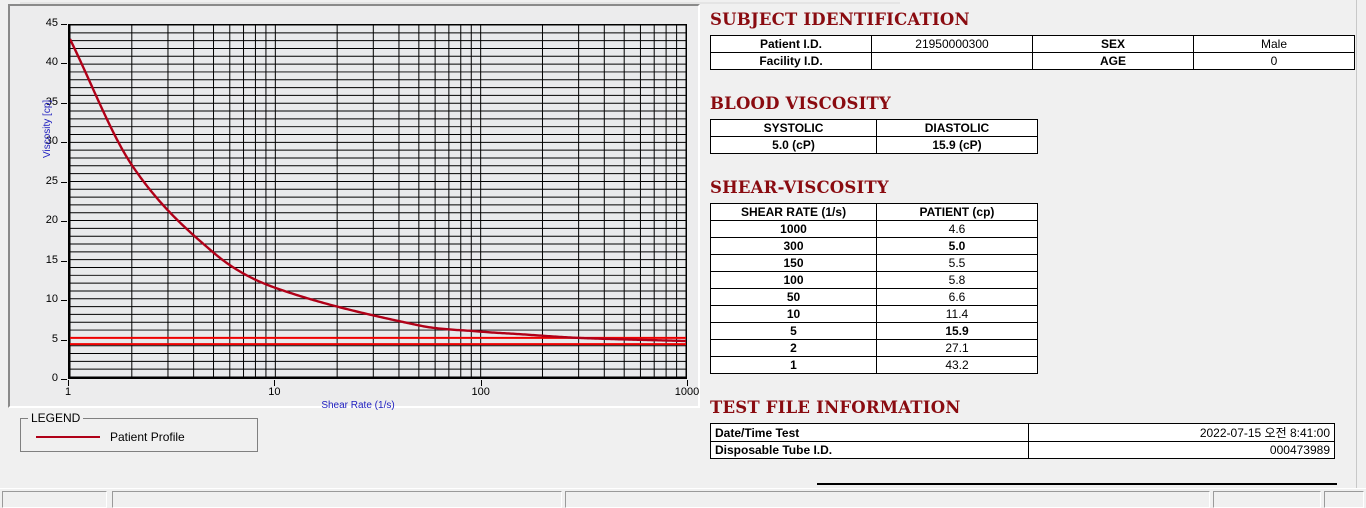 The width and height of the screenshot is (1366, 508). I want to click on shear-rate-cell: 1000, so click(793, 229).